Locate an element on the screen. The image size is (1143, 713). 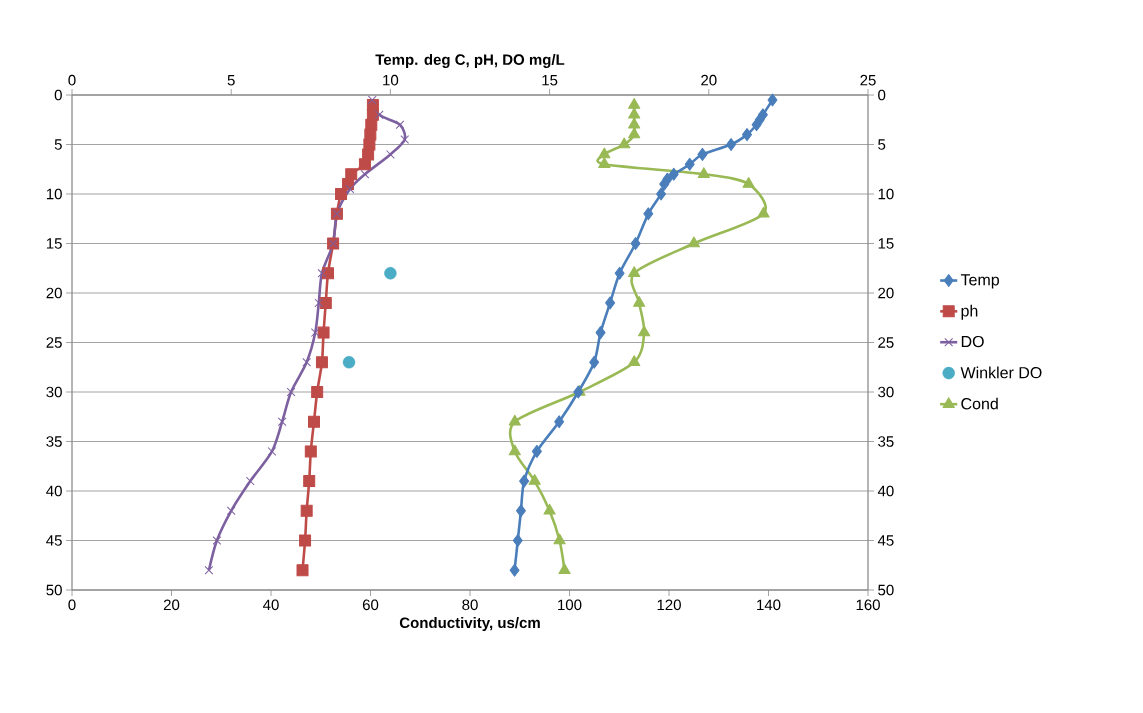
legend-label: ph is located at coordinates (969, 312).